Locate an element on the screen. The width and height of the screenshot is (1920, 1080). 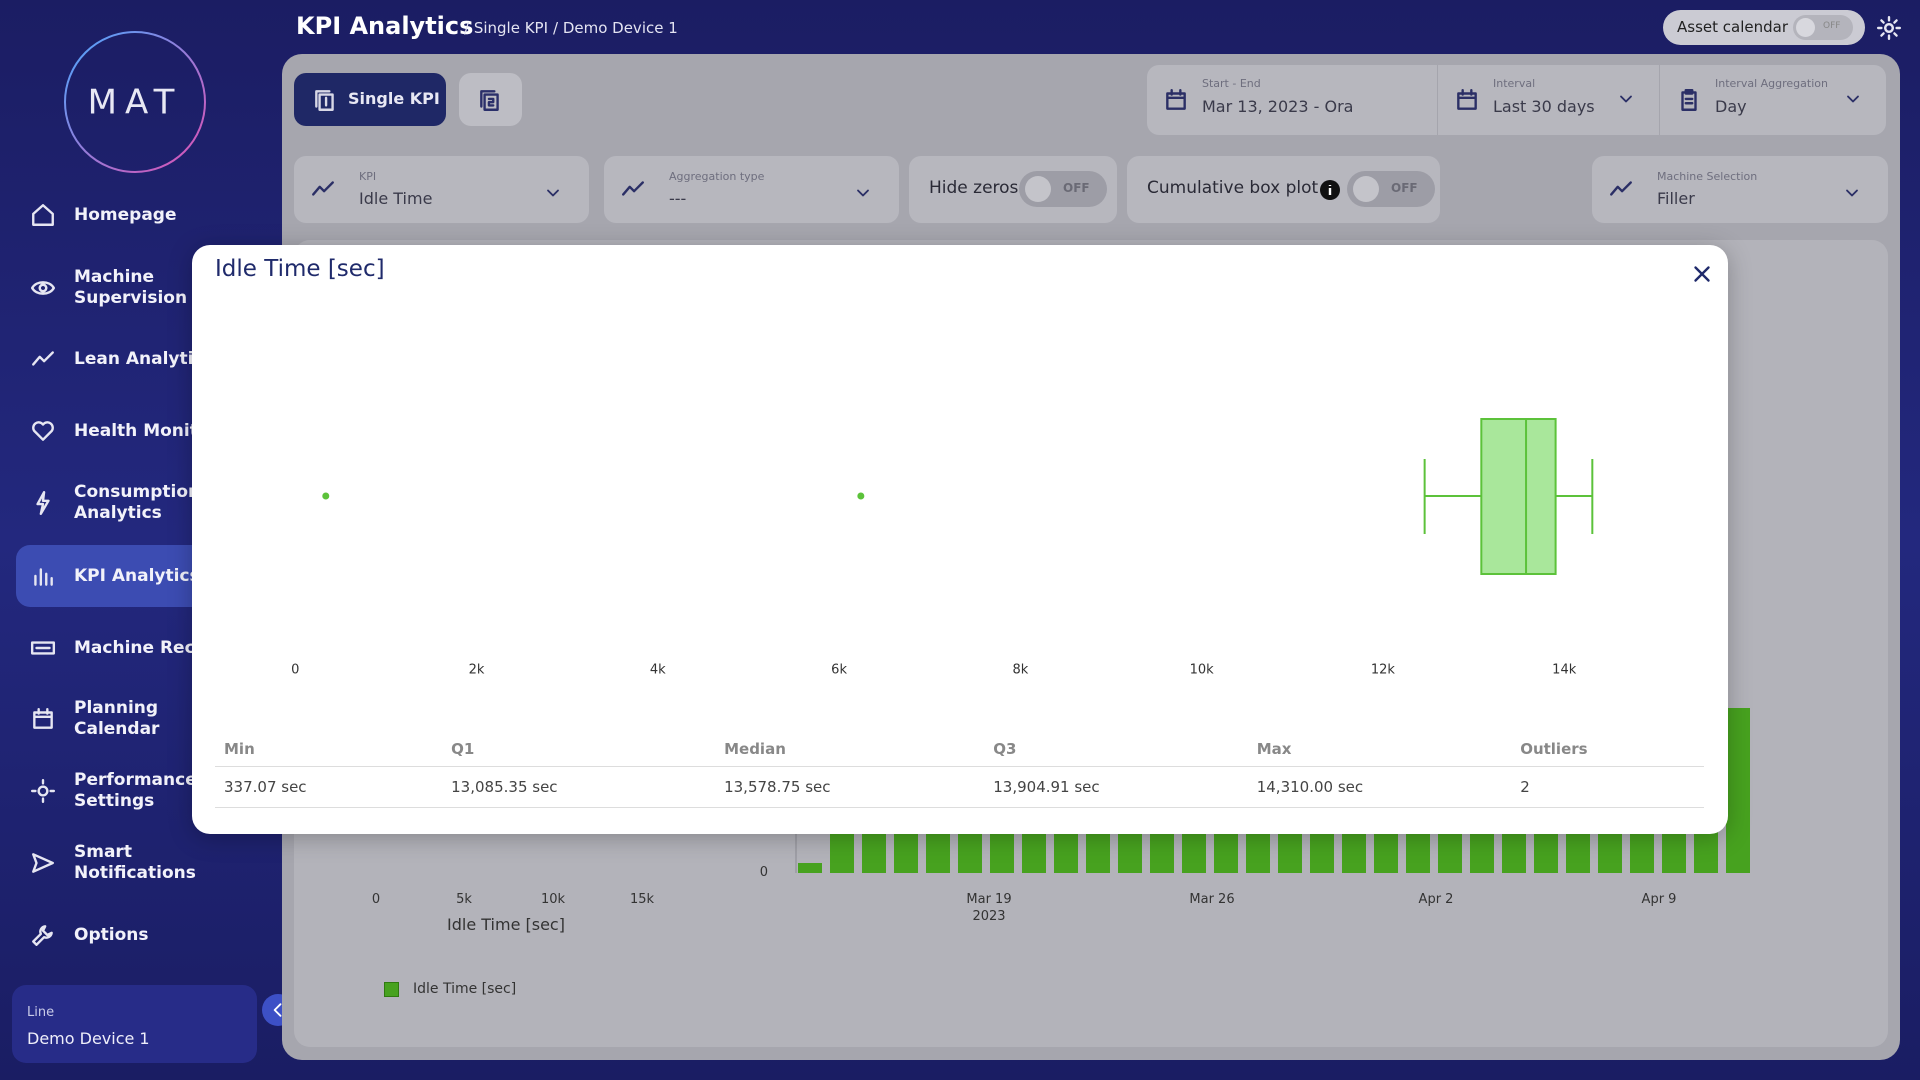
nav-label: KPI Analytics is located at coordinates (137, 575).